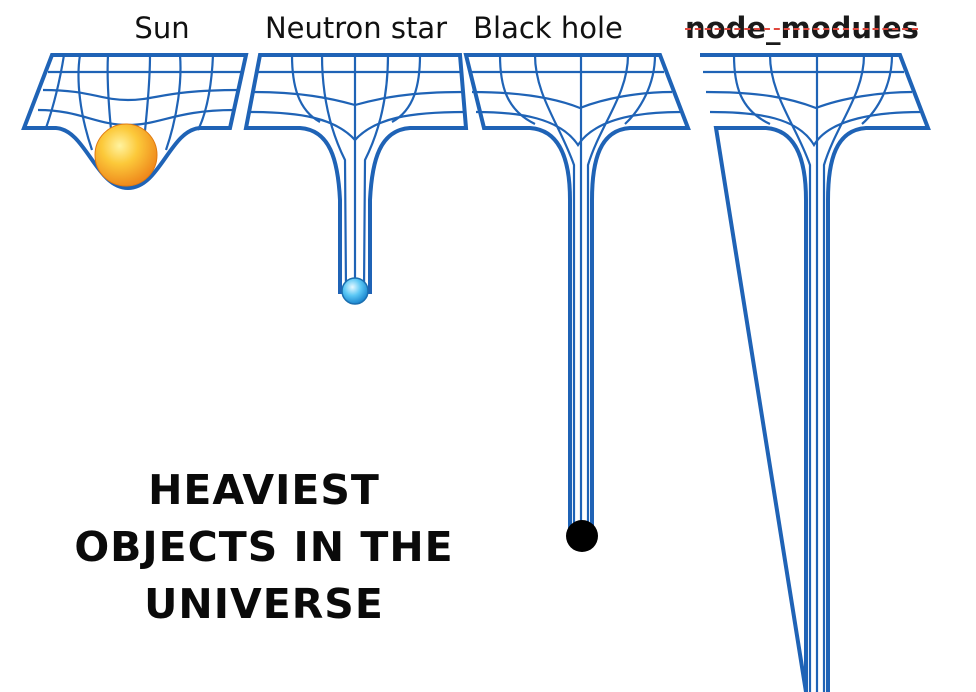  What do you see at coordinates (135, 122) in the screenshot?
I see `sun-well` at bounding box center [135, 122].